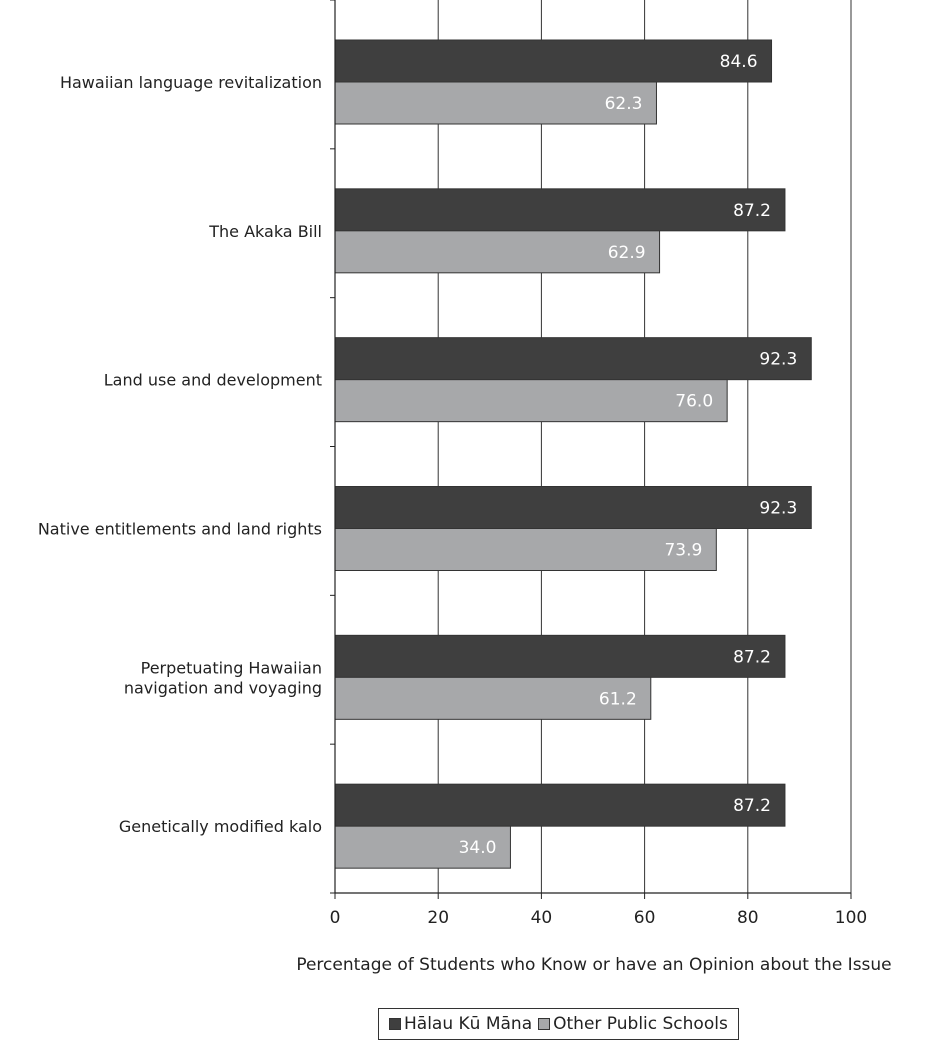 The width and height of the screenshot is (941, 1050). Describe the element at coordinates (335, 918) in the screenshot. I see `x-tick-label-0: 0` at that location.